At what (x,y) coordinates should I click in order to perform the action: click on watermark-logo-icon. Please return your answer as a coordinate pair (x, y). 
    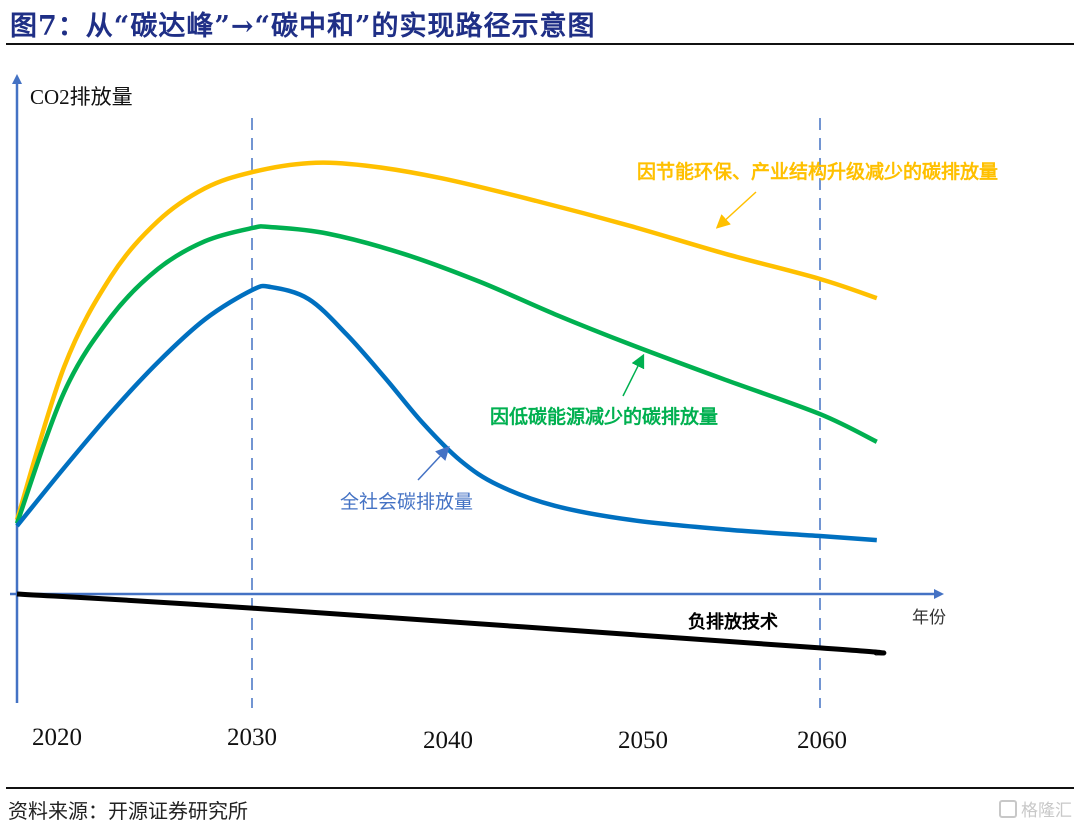
    Looking at the image, I should click on (1008, 808).